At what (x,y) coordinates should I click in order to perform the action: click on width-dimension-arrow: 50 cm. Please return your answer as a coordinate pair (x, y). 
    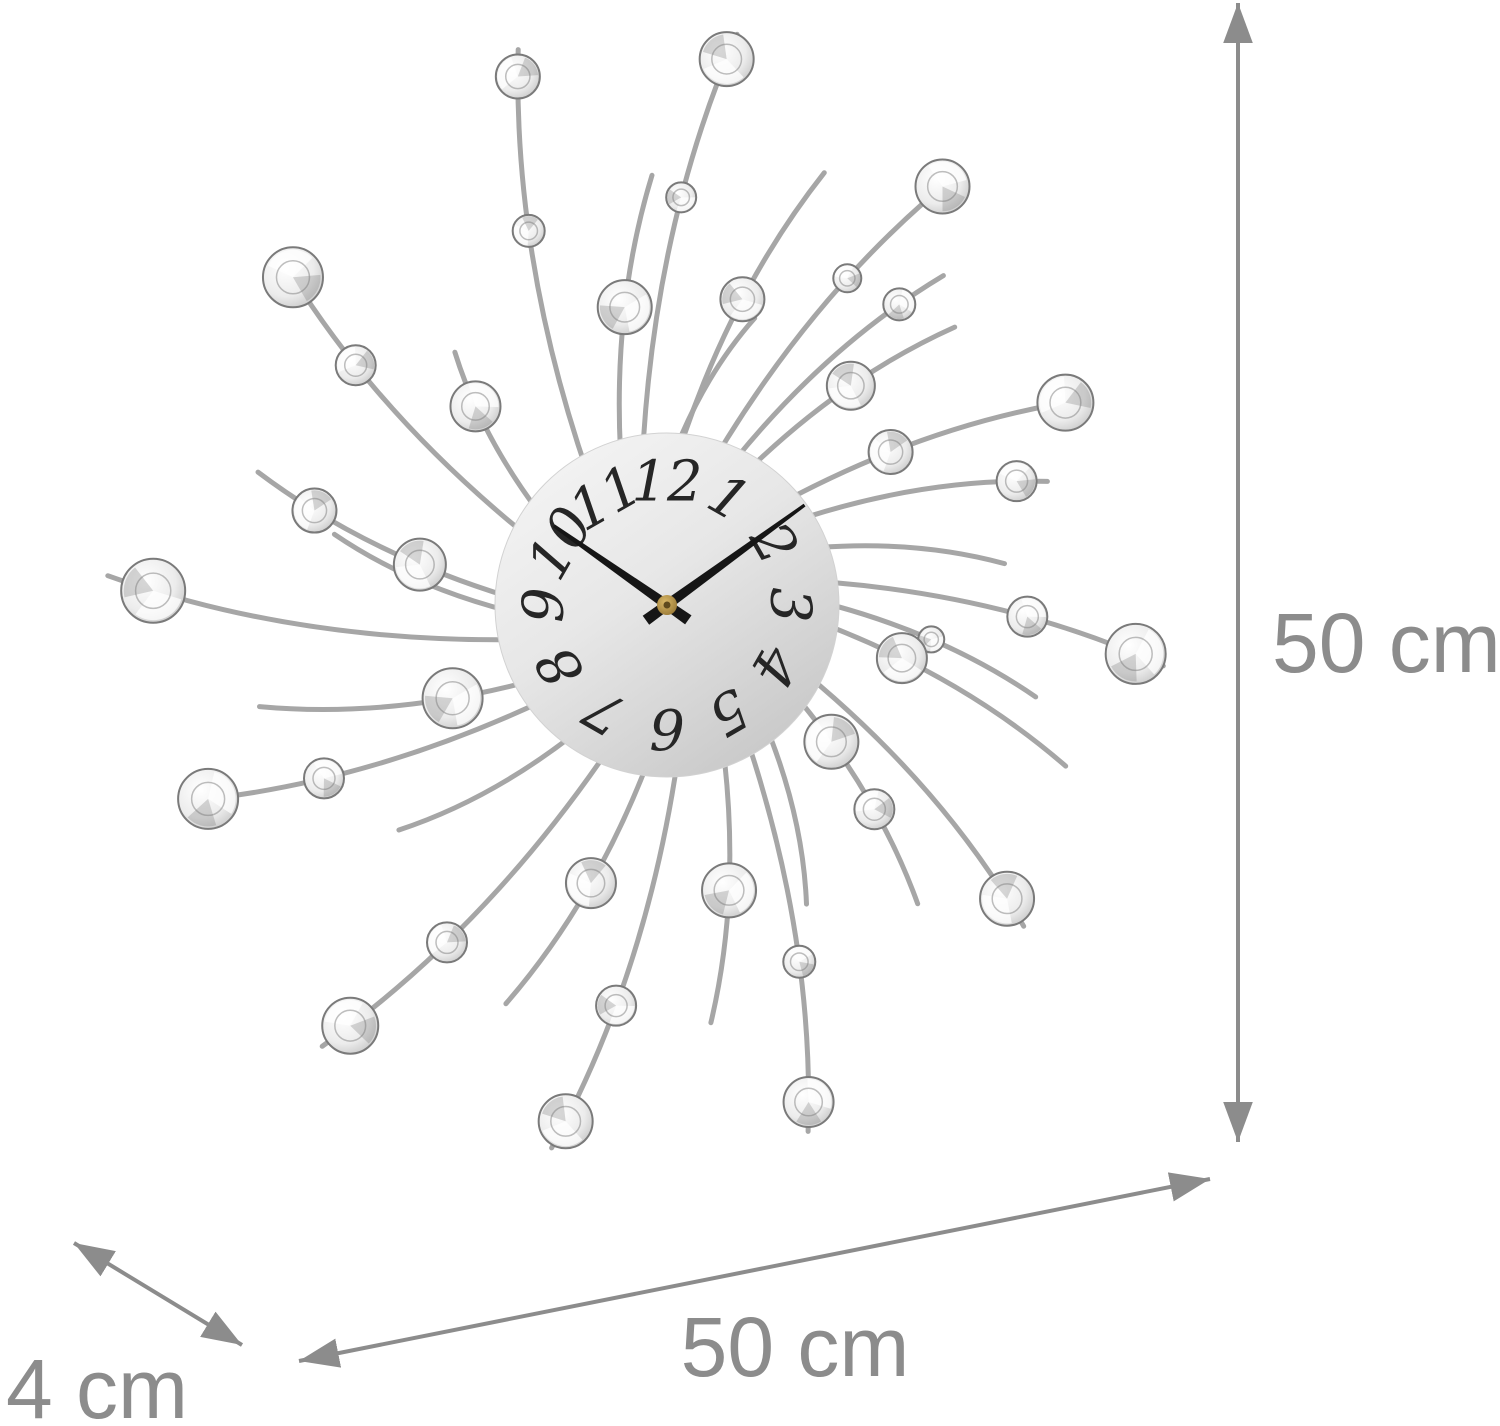
    Looking at the image, I should click on (754, 1283).